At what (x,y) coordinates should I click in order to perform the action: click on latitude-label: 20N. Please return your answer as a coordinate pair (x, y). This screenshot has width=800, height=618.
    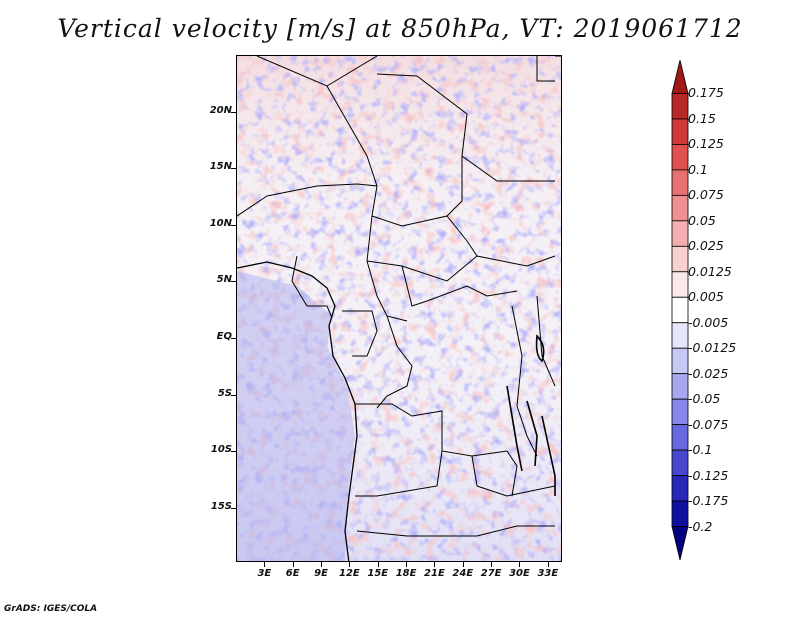
    Looking at the image, I should click on (220, 110).